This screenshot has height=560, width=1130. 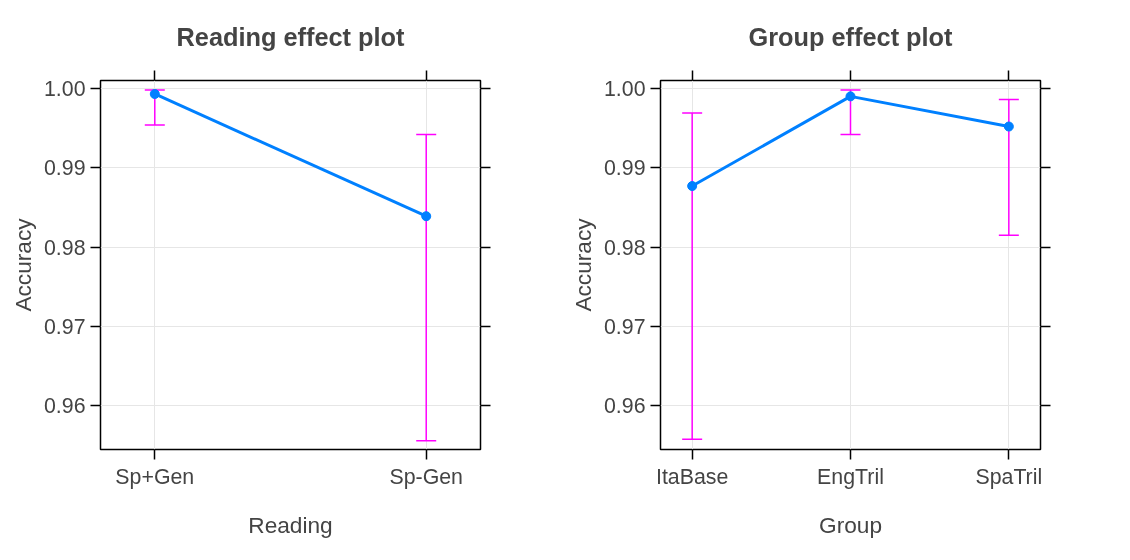 What do you see at coordinates (851, 36) in the screenshot?
I see `chart-title: Group effect plot` at bounding box center [851, 36].